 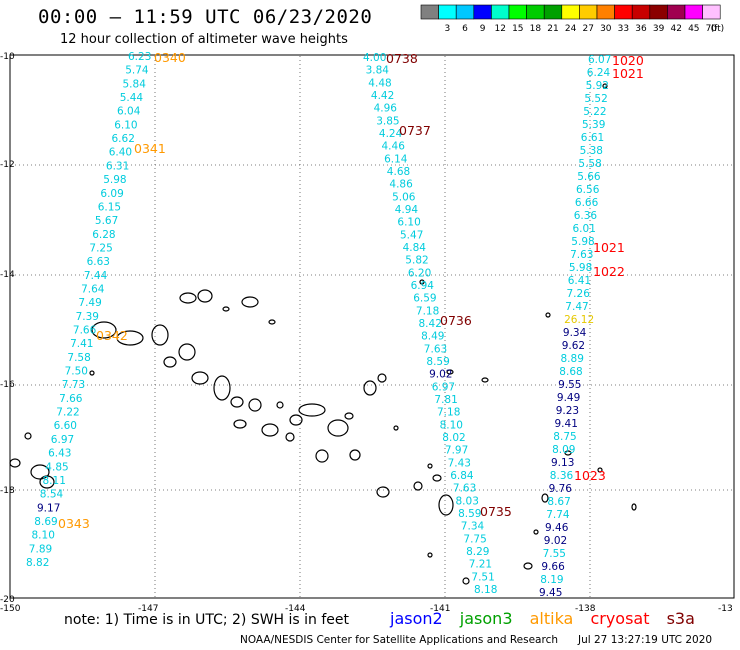 What do you see at coordinates (554, 554) in the screenshot?
I see `wave-height-value: 7.55` at bounding box center [554, 554].